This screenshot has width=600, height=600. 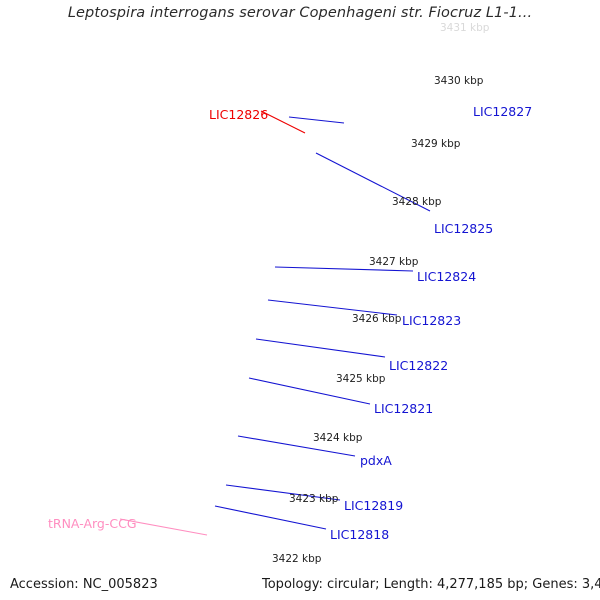 I want to click on tick-label-3425-kbp: 3425 kbp, so click(x=361, y=379).